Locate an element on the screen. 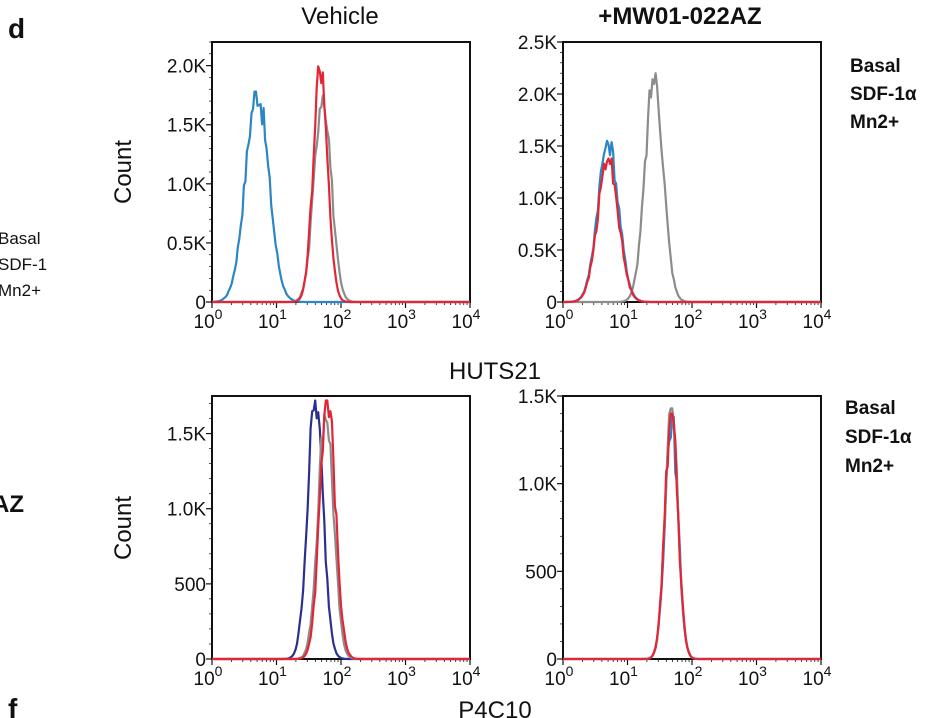  column-title-vehicle: Vehicle is located at coordinates (339, 16).